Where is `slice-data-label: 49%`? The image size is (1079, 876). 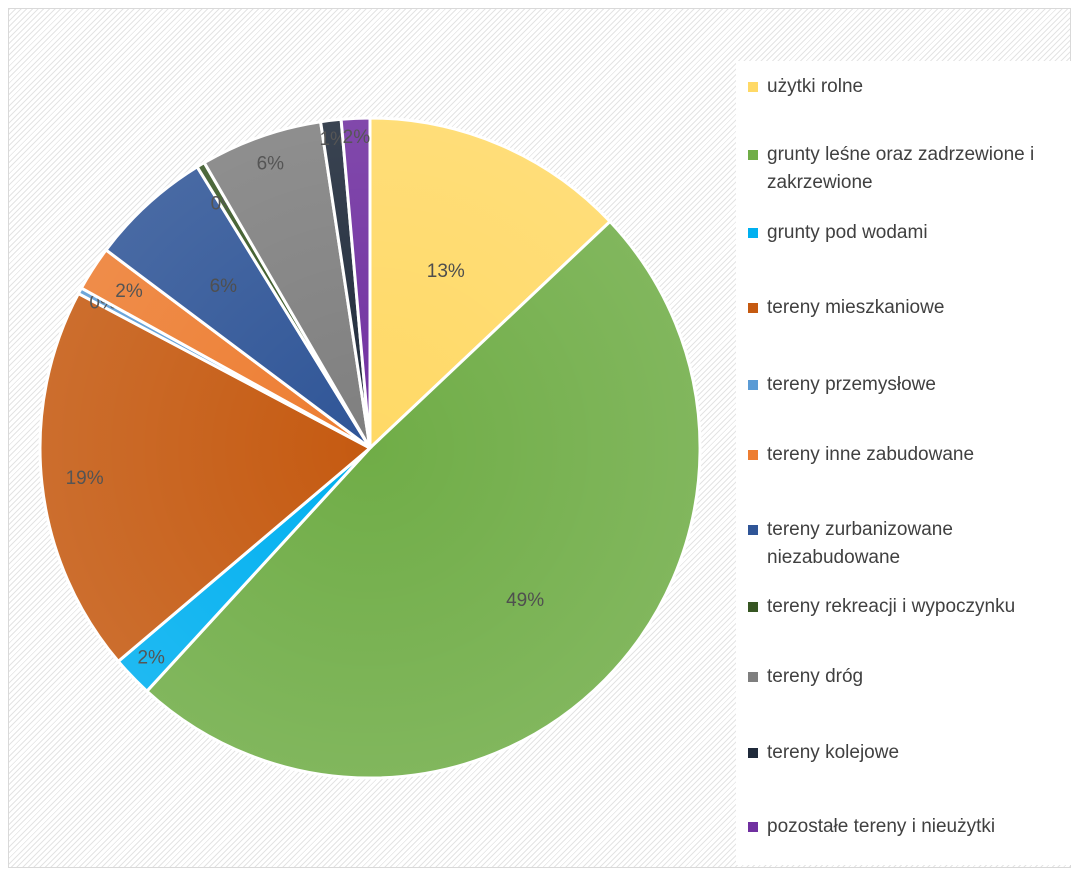
slice-data-label: 49% is located at coordinates (525, 600).